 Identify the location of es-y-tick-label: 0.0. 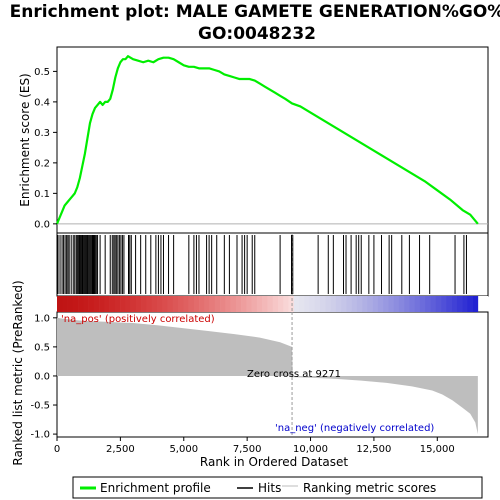
(42, 224).